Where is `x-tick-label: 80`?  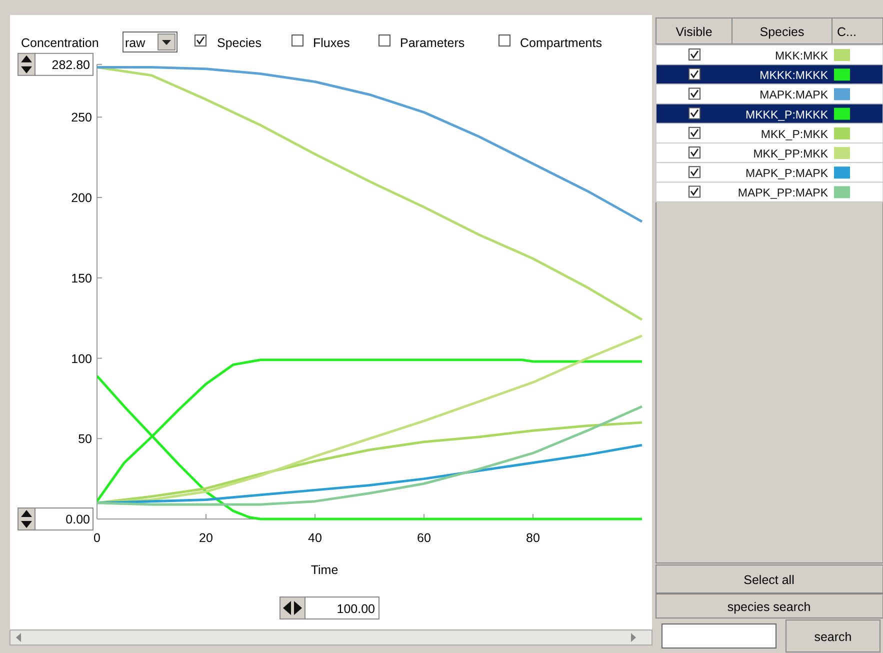
x-tick-label: 80 is located at coordinates (533, 538).